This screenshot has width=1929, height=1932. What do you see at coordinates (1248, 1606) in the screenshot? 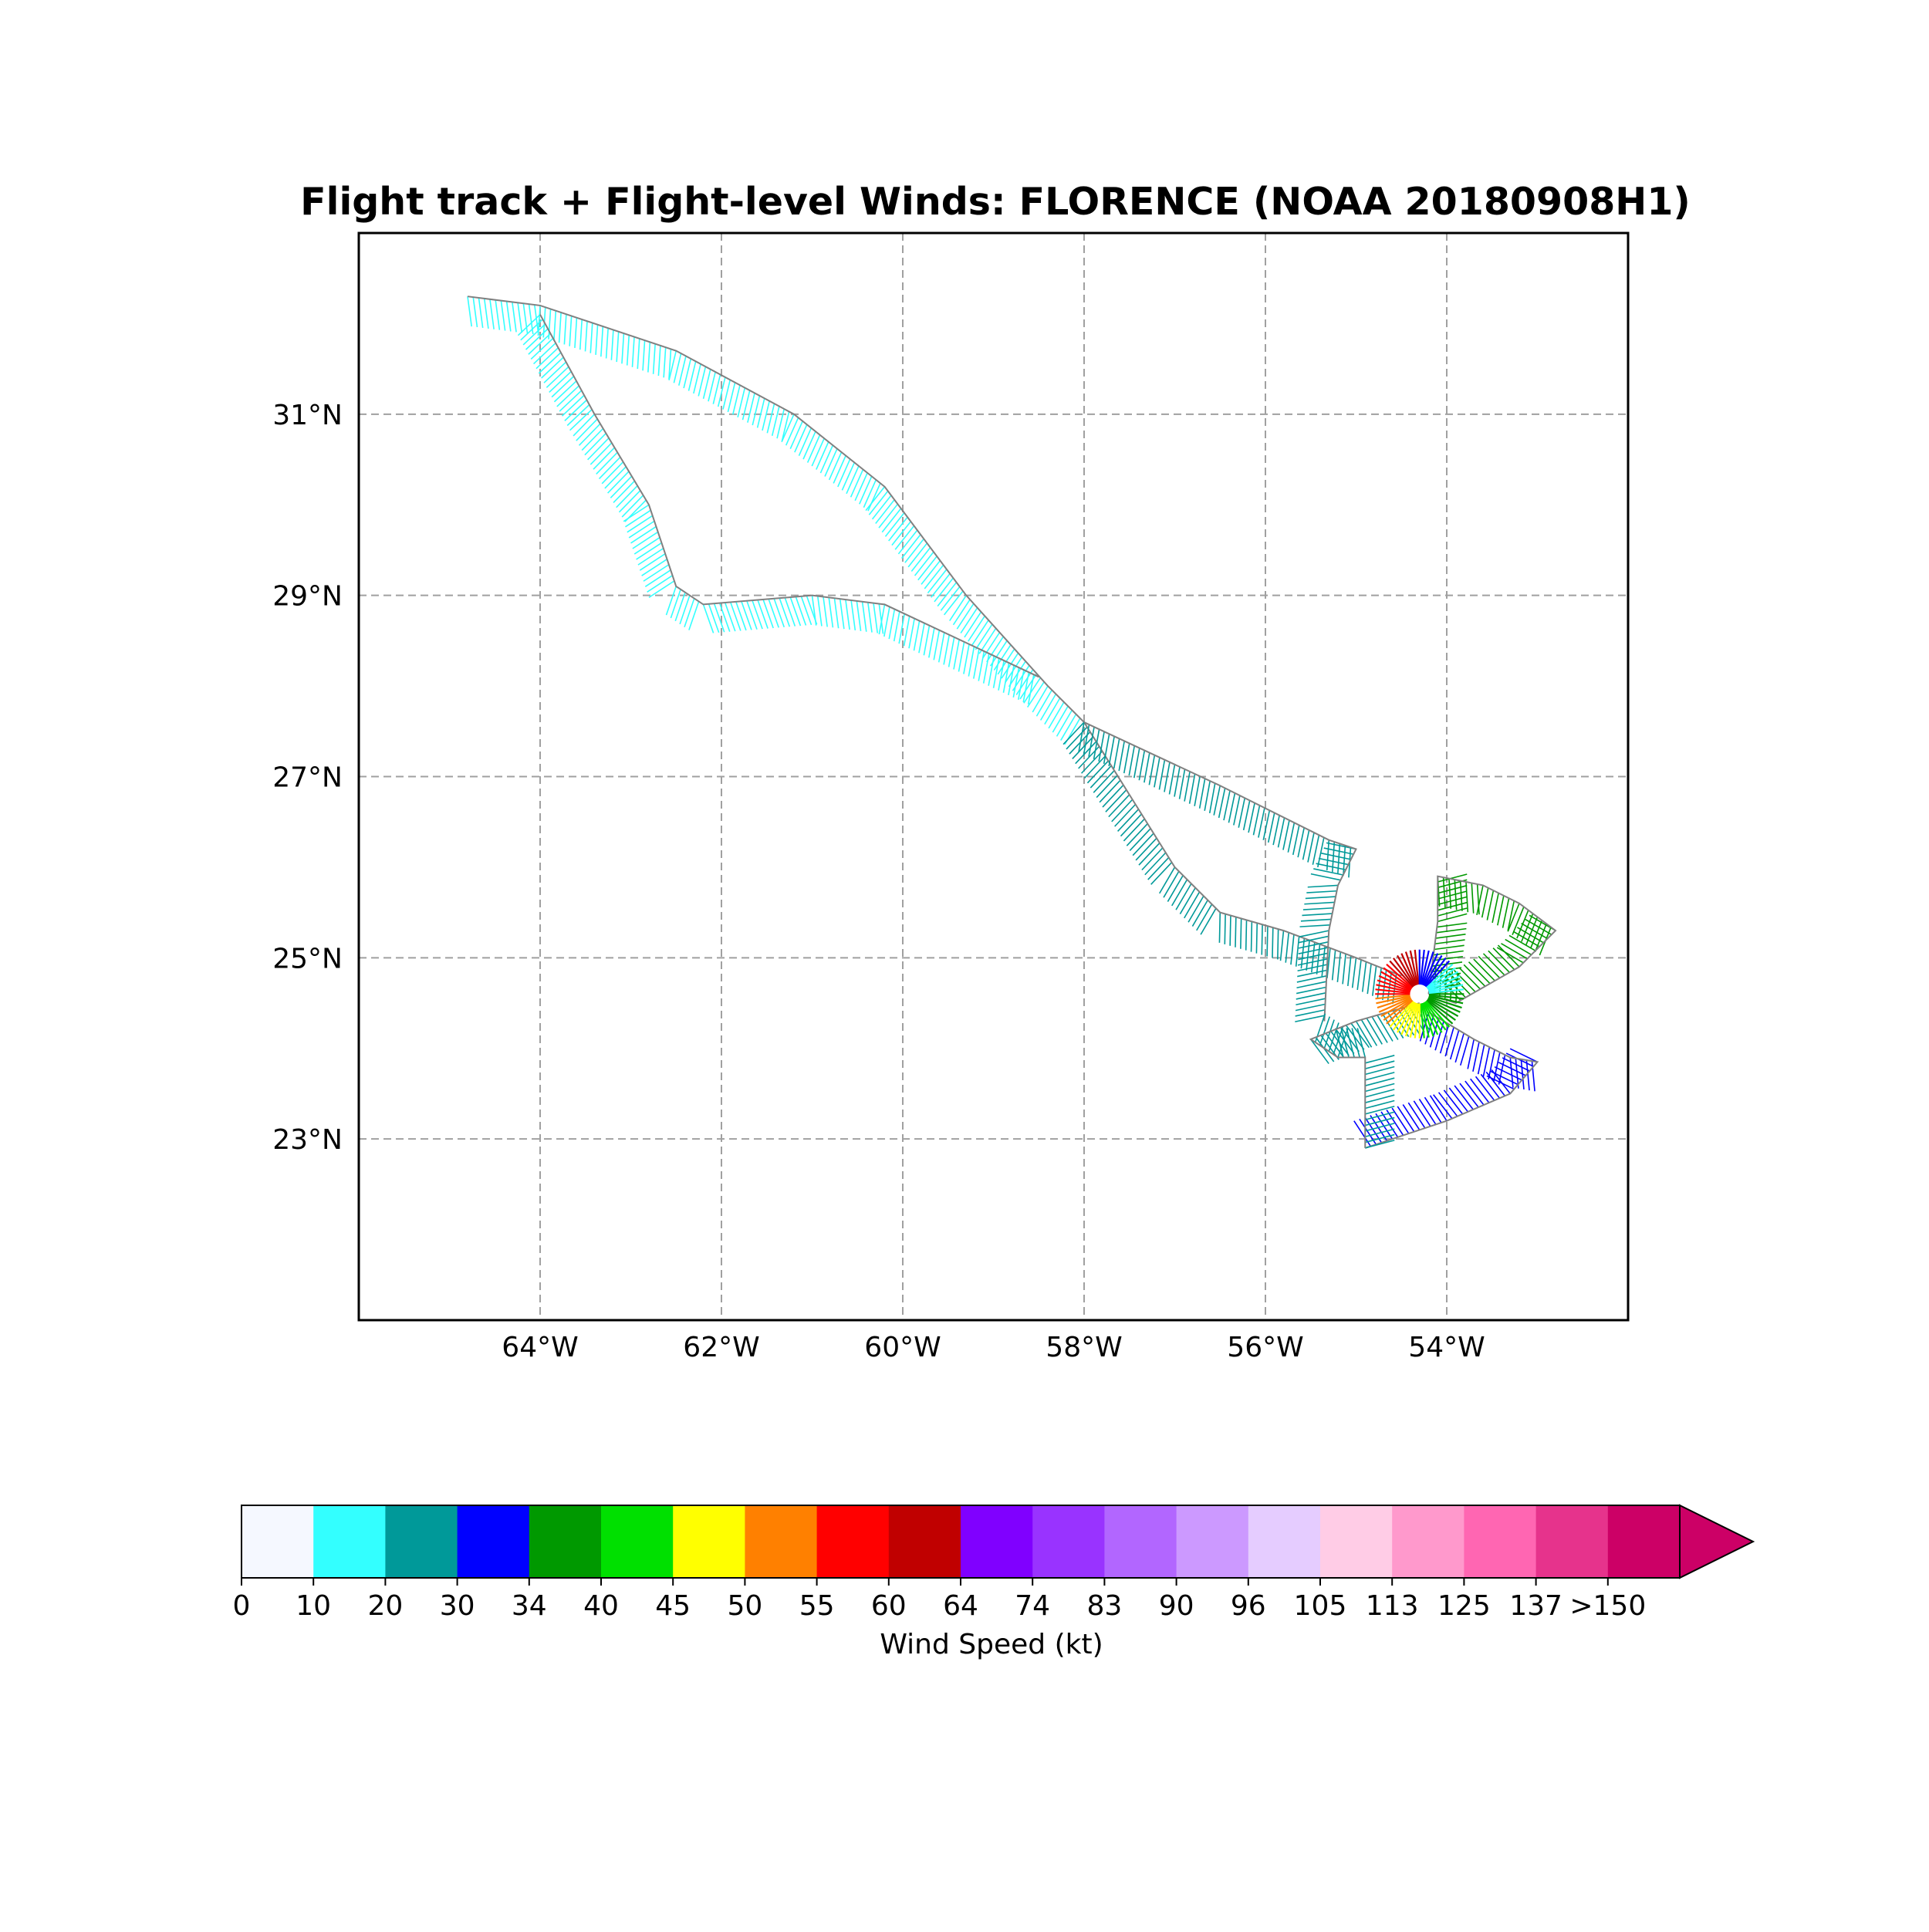
I see `colorbar-tick-label: 96` at bounding box center [1248, 1606].